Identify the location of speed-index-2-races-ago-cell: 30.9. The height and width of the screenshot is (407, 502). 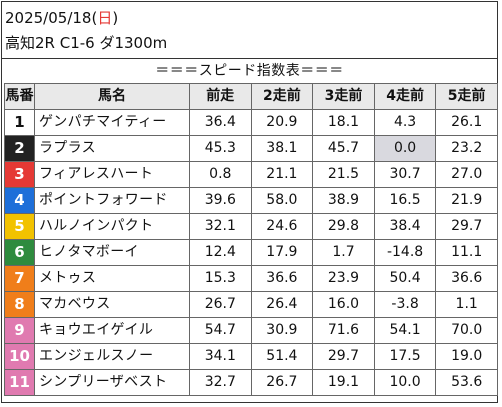
(282, 330).